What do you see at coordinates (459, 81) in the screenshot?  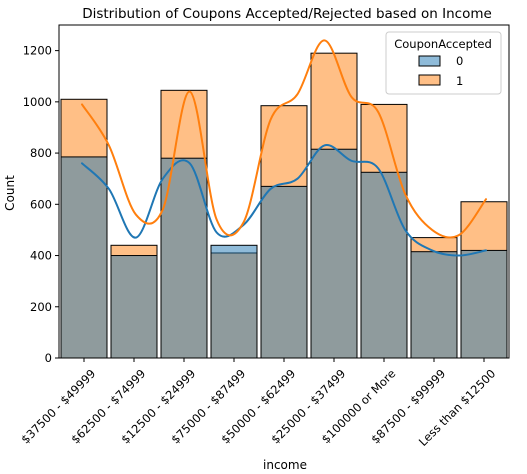 I see `legend-label-1: 1` at bounding box center [459, 81].